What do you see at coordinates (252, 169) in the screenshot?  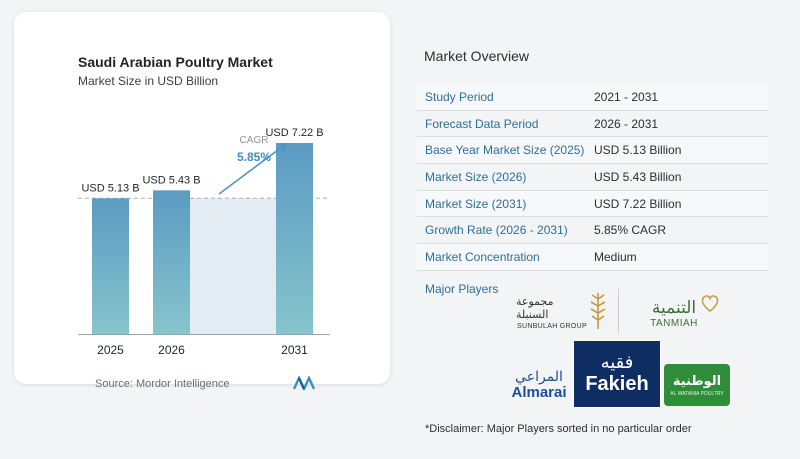 I see `cagr-arrow-line` at bounding box center [252, 169].